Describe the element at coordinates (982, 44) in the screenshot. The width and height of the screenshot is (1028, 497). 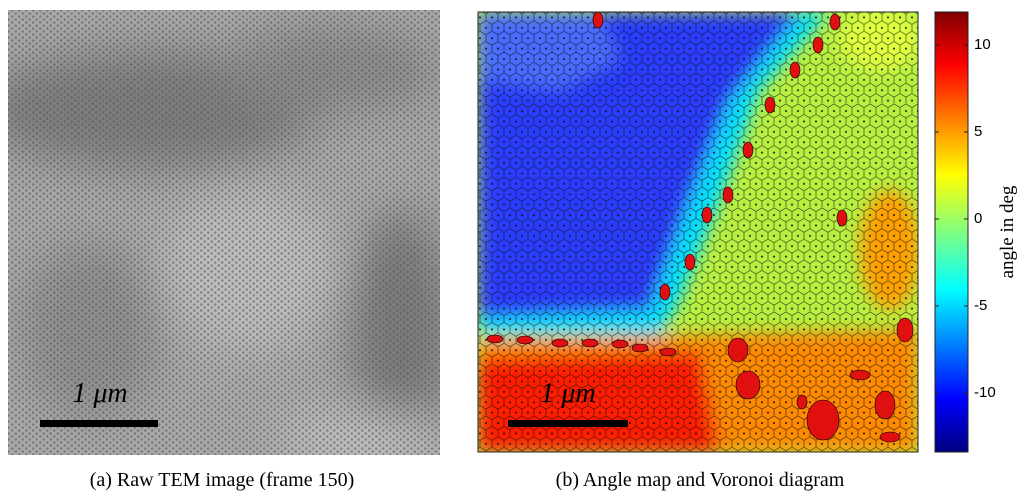
I see `colorbar-tick-label: 10` at that location.